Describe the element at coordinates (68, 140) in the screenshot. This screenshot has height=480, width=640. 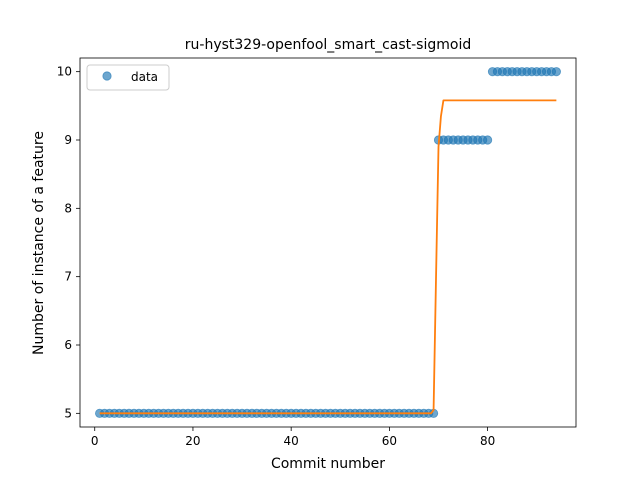
I see `y-tick-label: 9` at that location.